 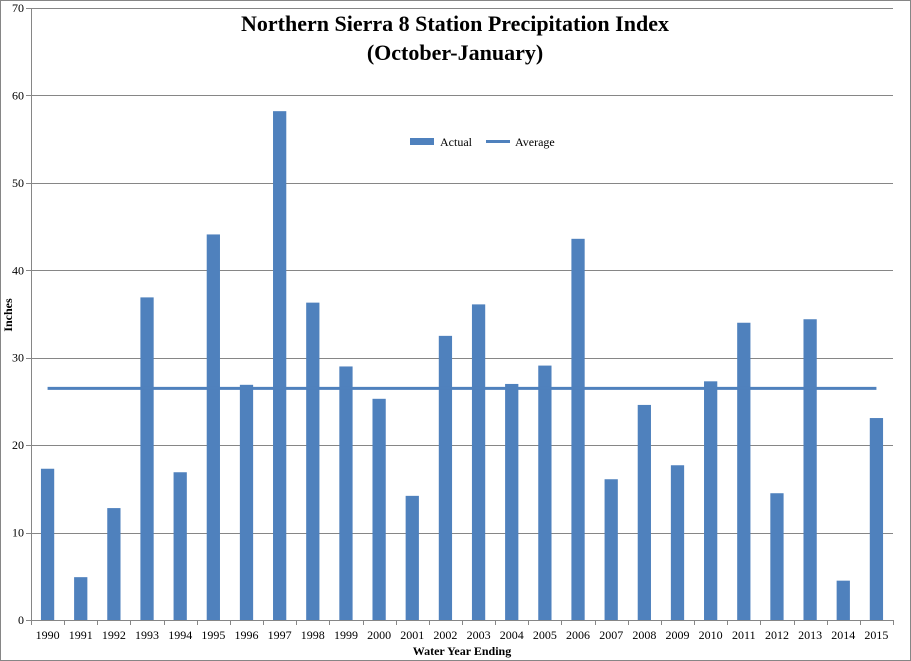 I want to click on bar-1998, so click(x=313, y=461).